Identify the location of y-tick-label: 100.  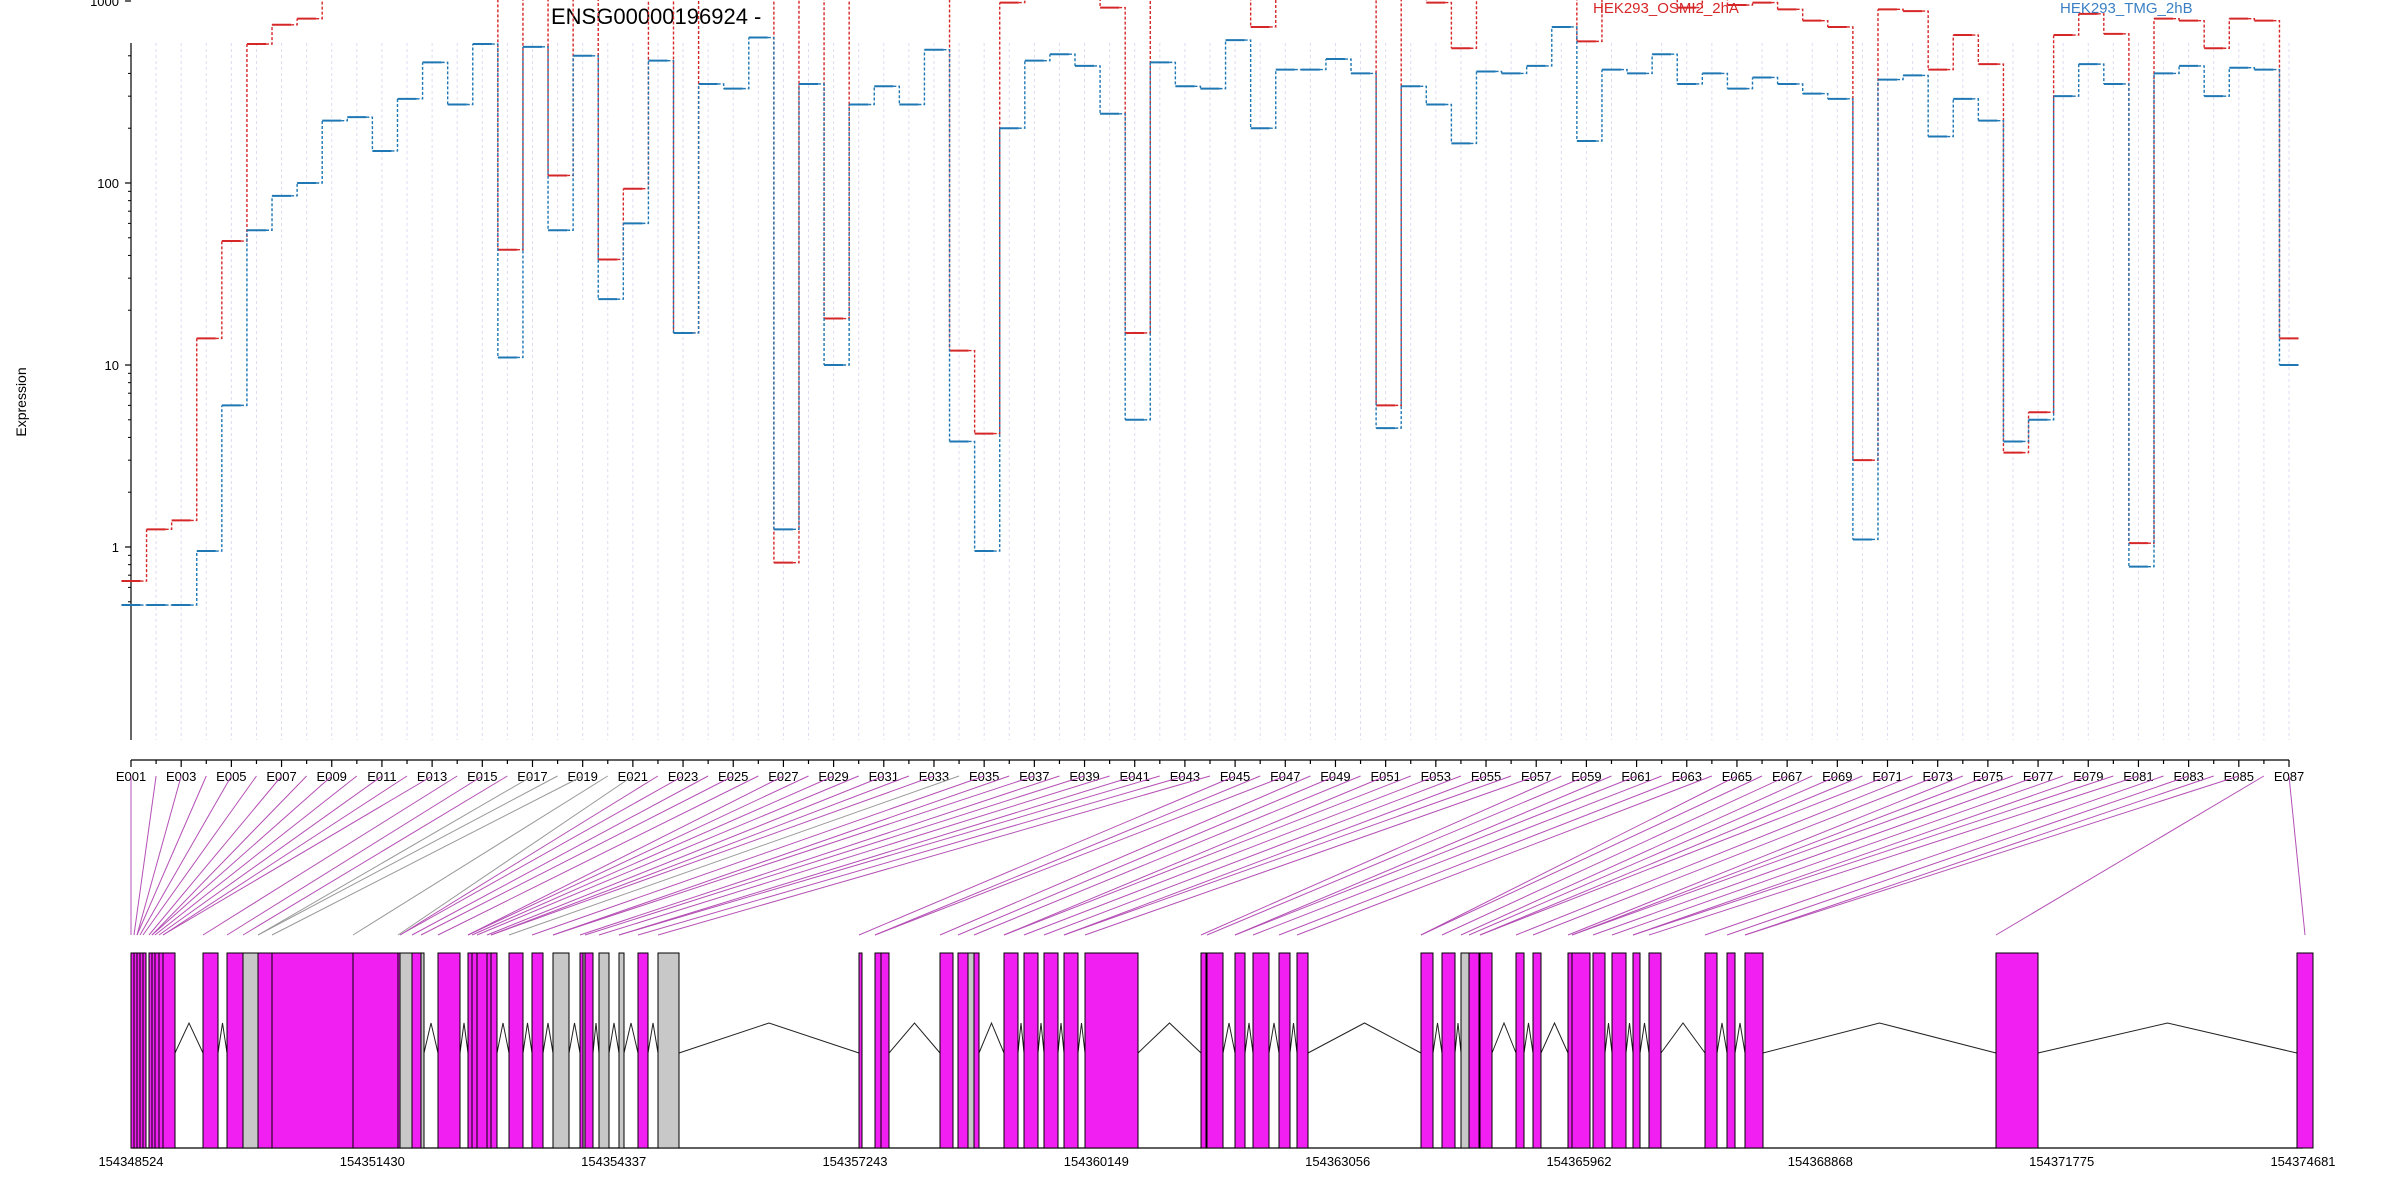
(108, 183).